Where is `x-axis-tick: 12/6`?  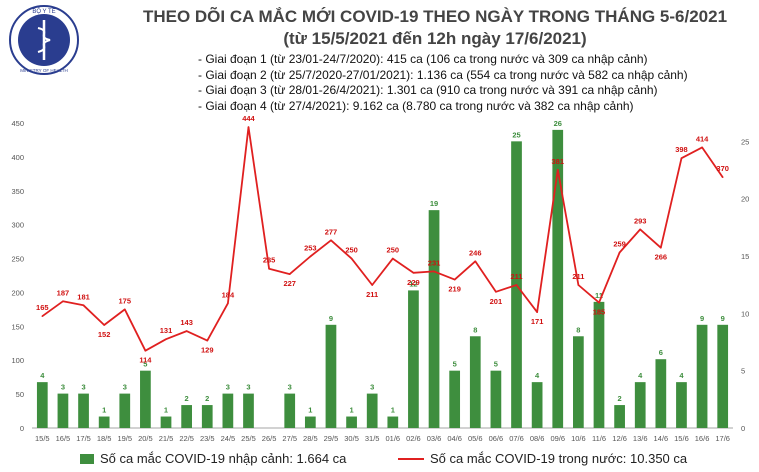
x-axis-tick: 12/6 is located at coordinates (619, 438).